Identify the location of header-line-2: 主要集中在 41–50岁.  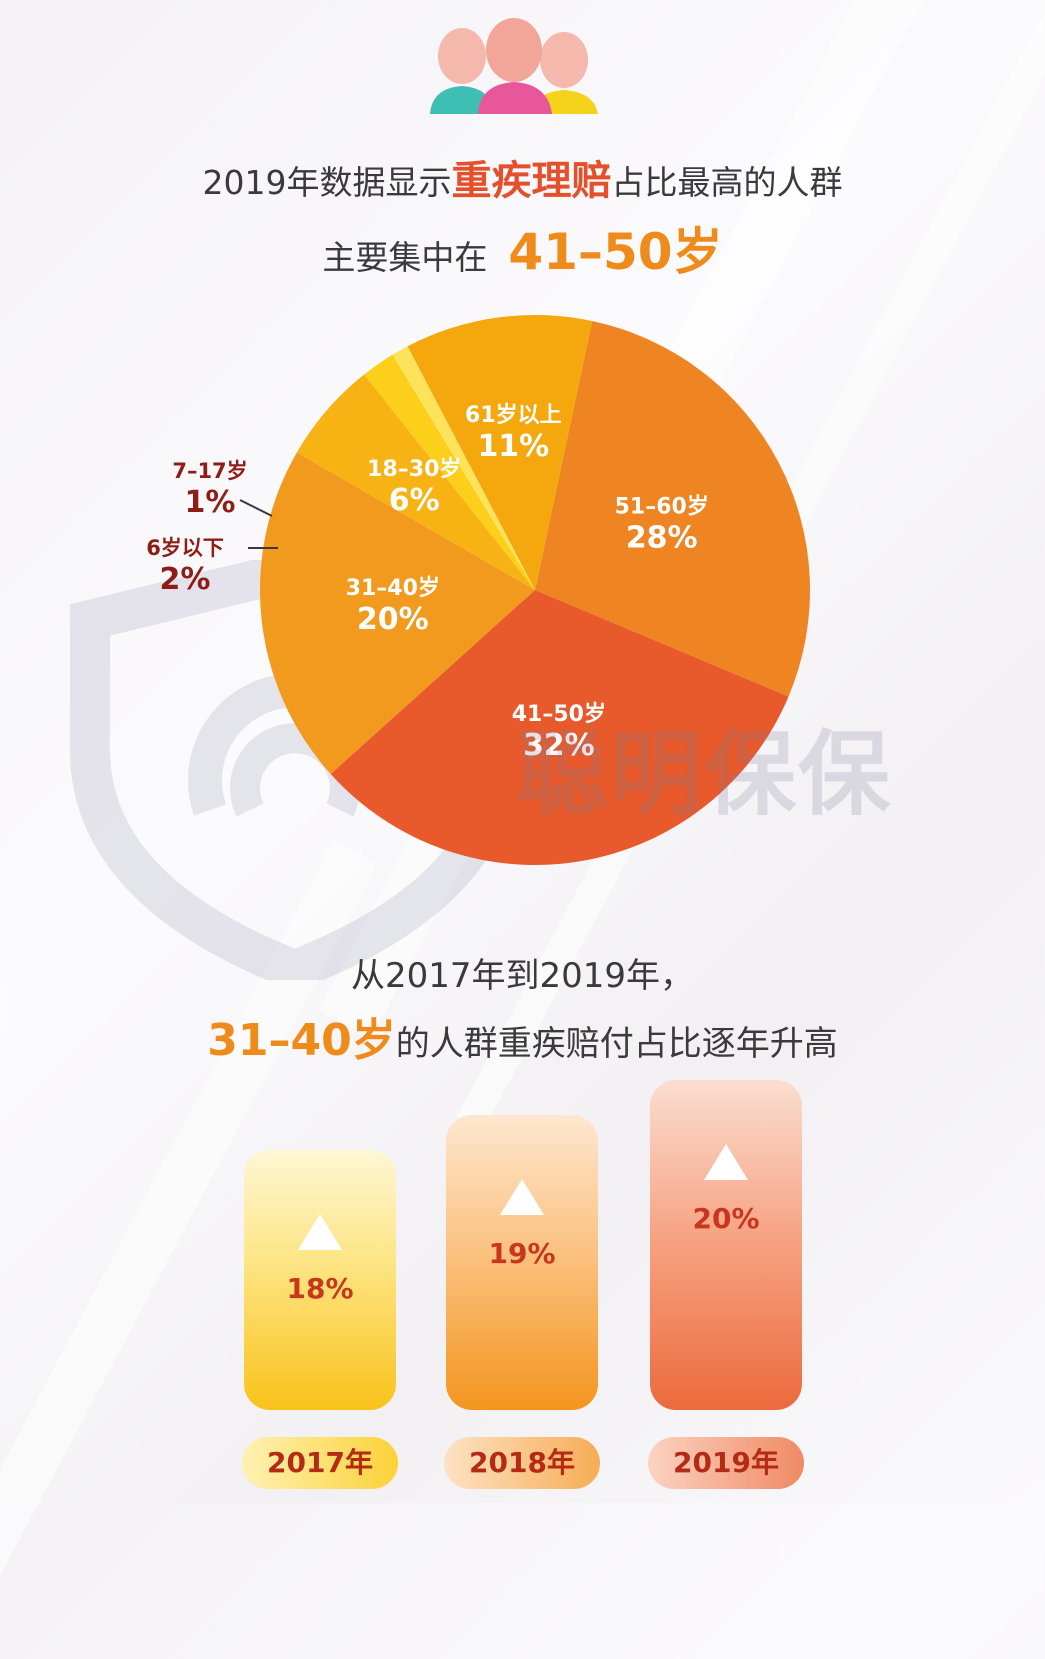
(522, 248).